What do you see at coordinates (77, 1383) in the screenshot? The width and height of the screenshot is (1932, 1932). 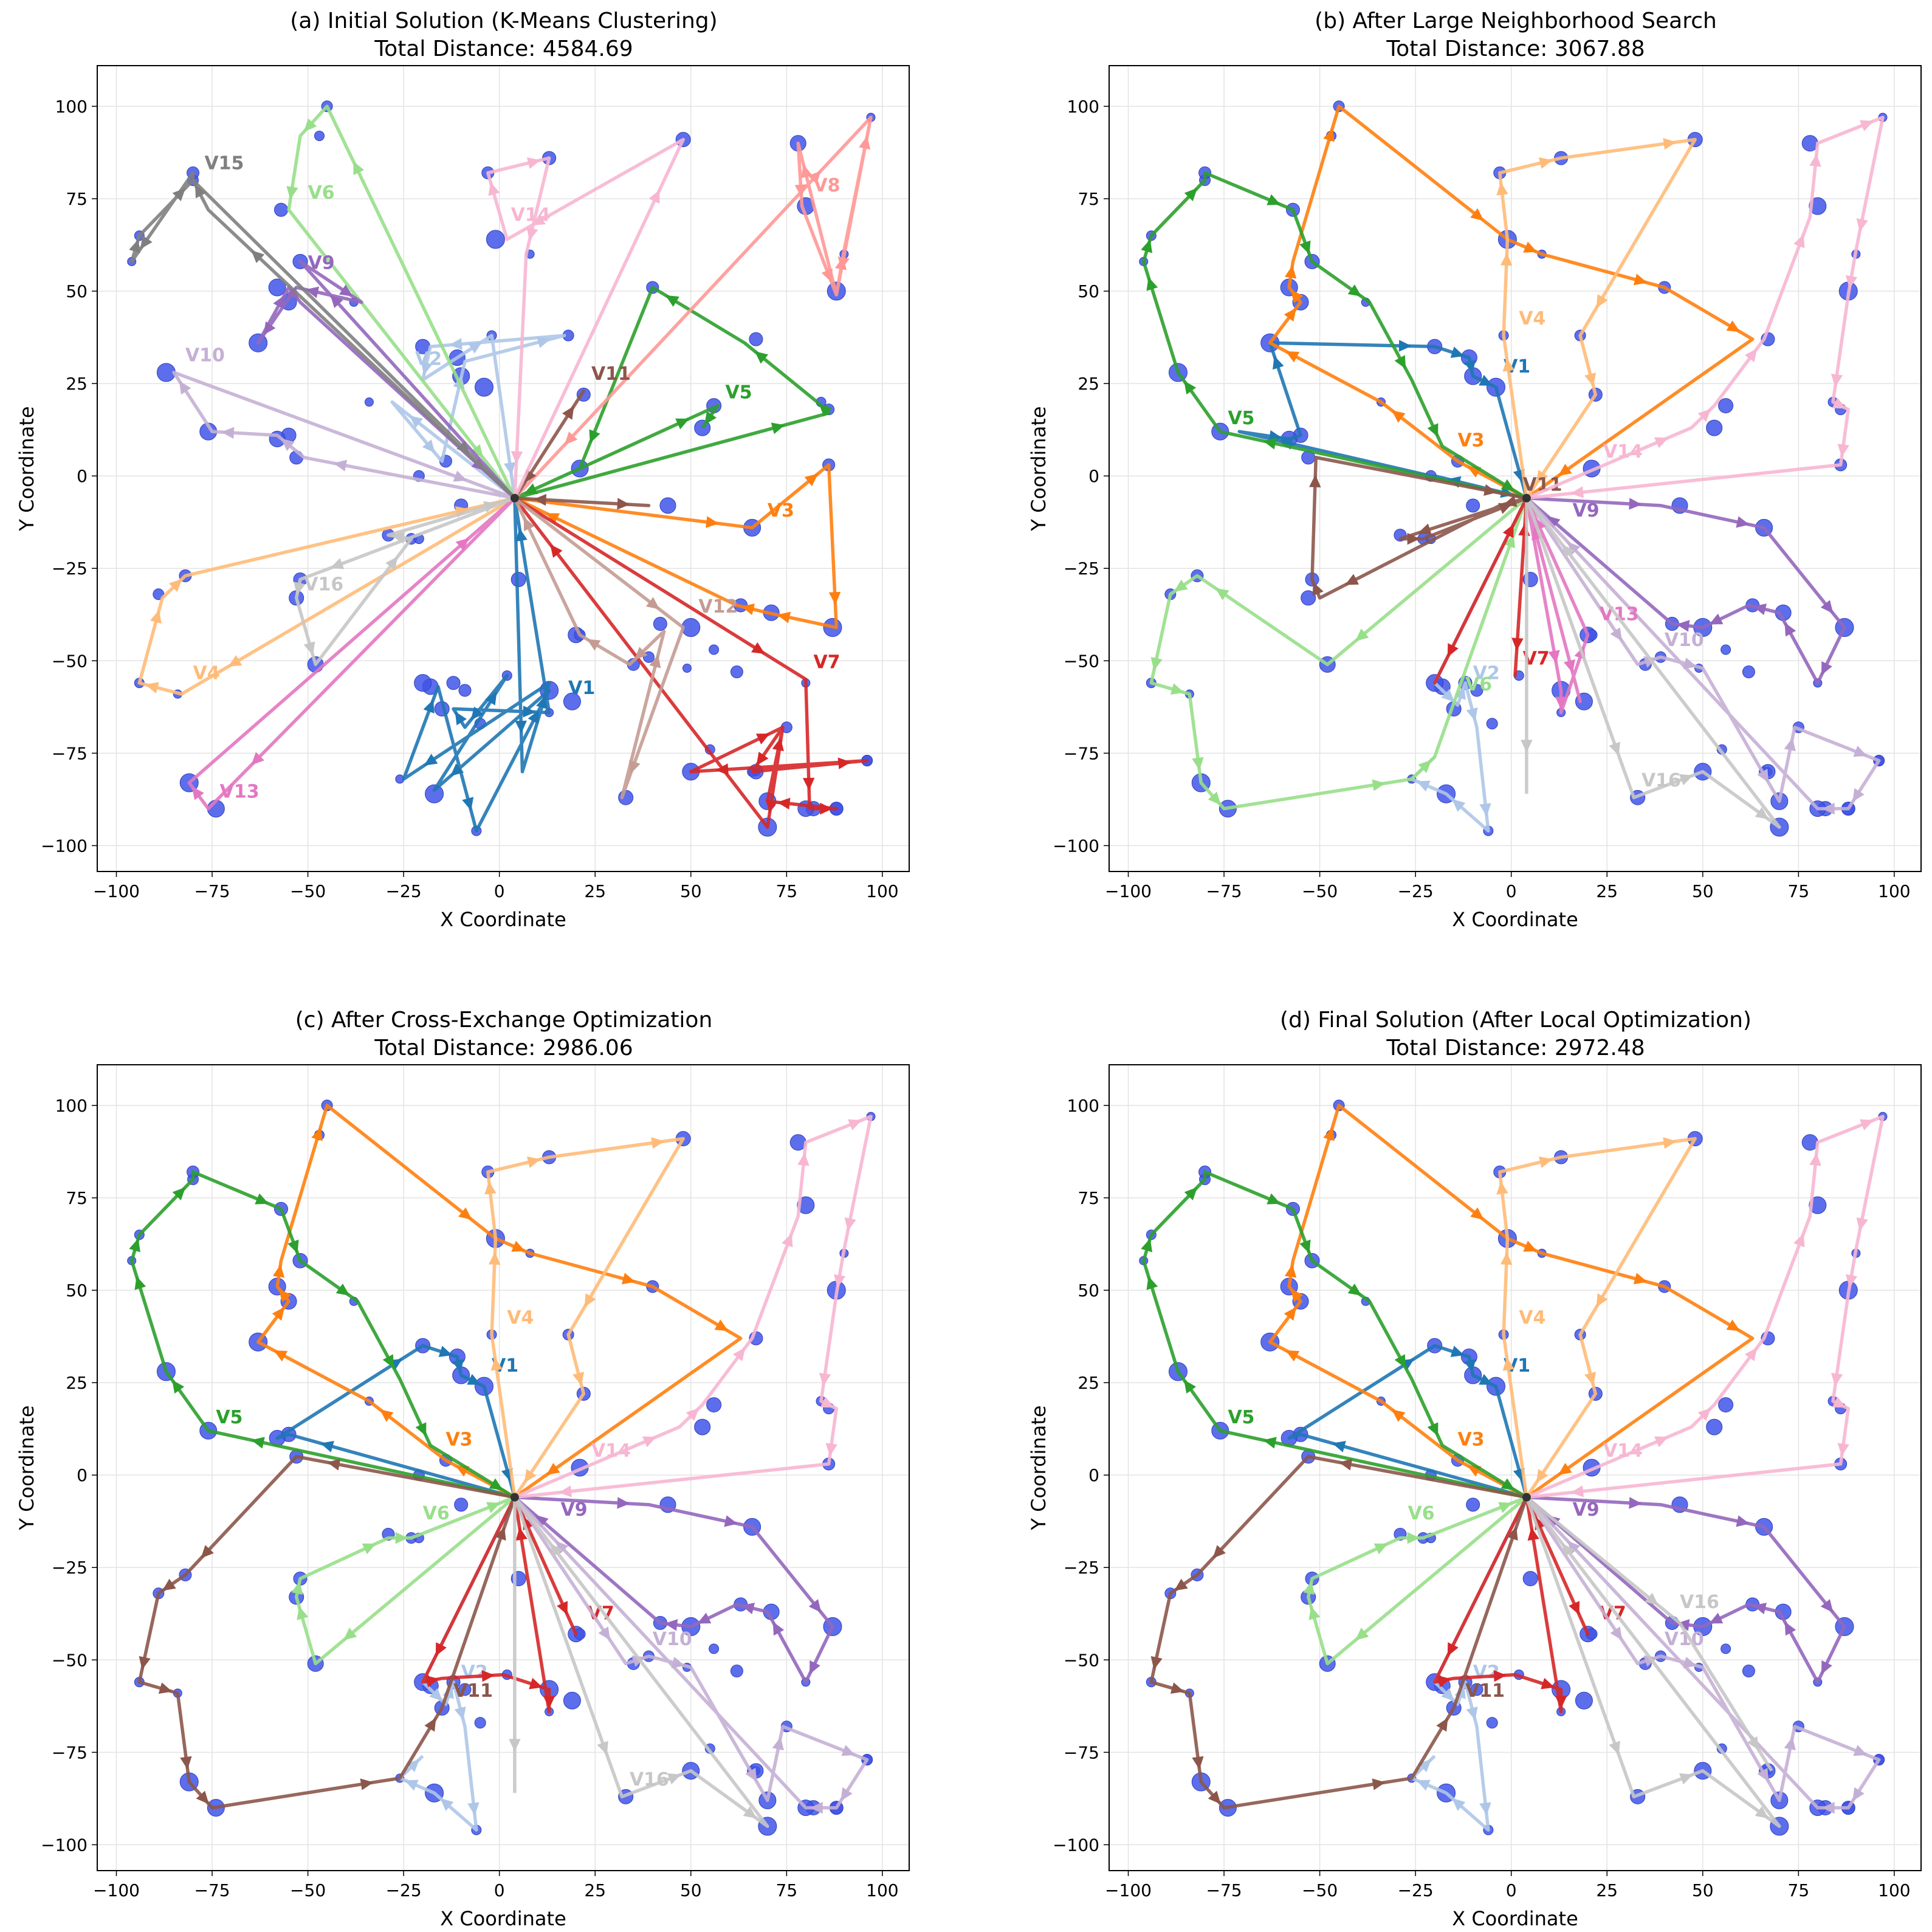 I see `panel-c-ytick-label: 25` at bounding box center [77, 1383].